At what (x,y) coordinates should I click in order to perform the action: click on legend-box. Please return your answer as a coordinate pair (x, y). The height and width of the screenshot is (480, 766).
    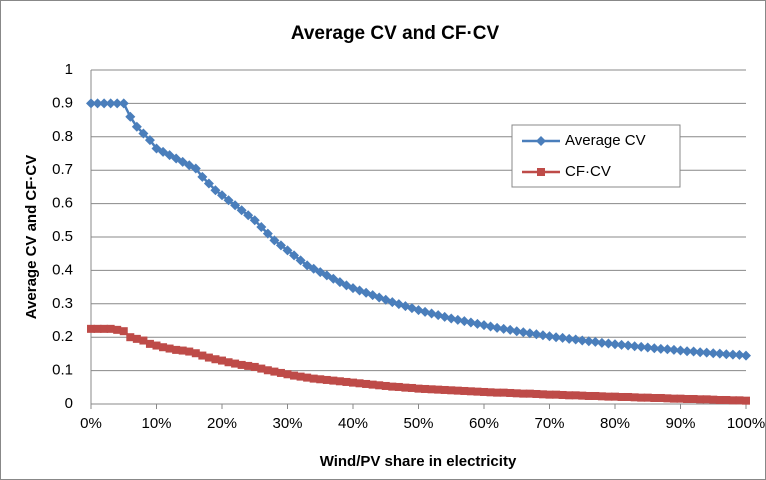
    Looking at the image, I should click on (596, 156).